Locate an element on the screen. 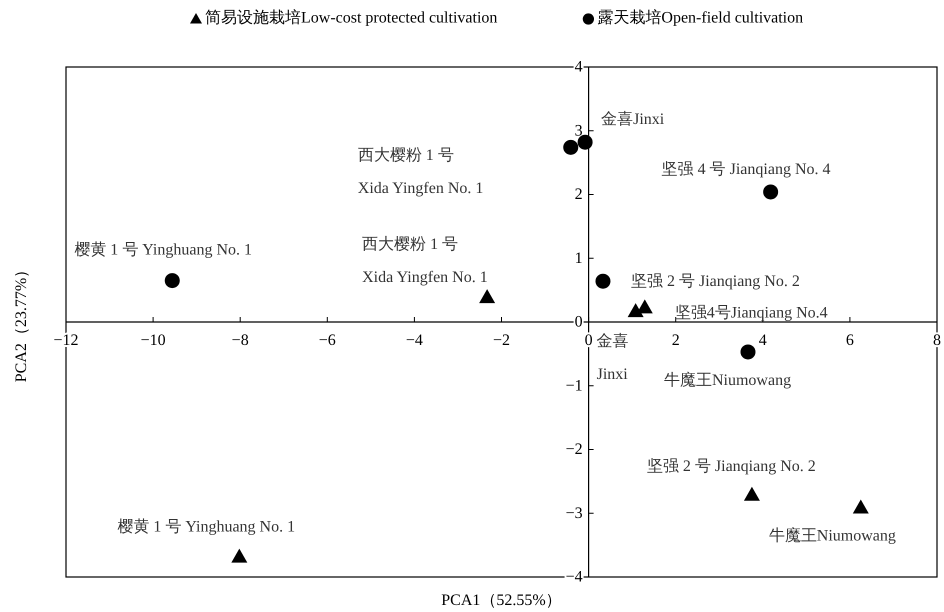  x-tick-label: 2 is located at coordinates (676, 340).